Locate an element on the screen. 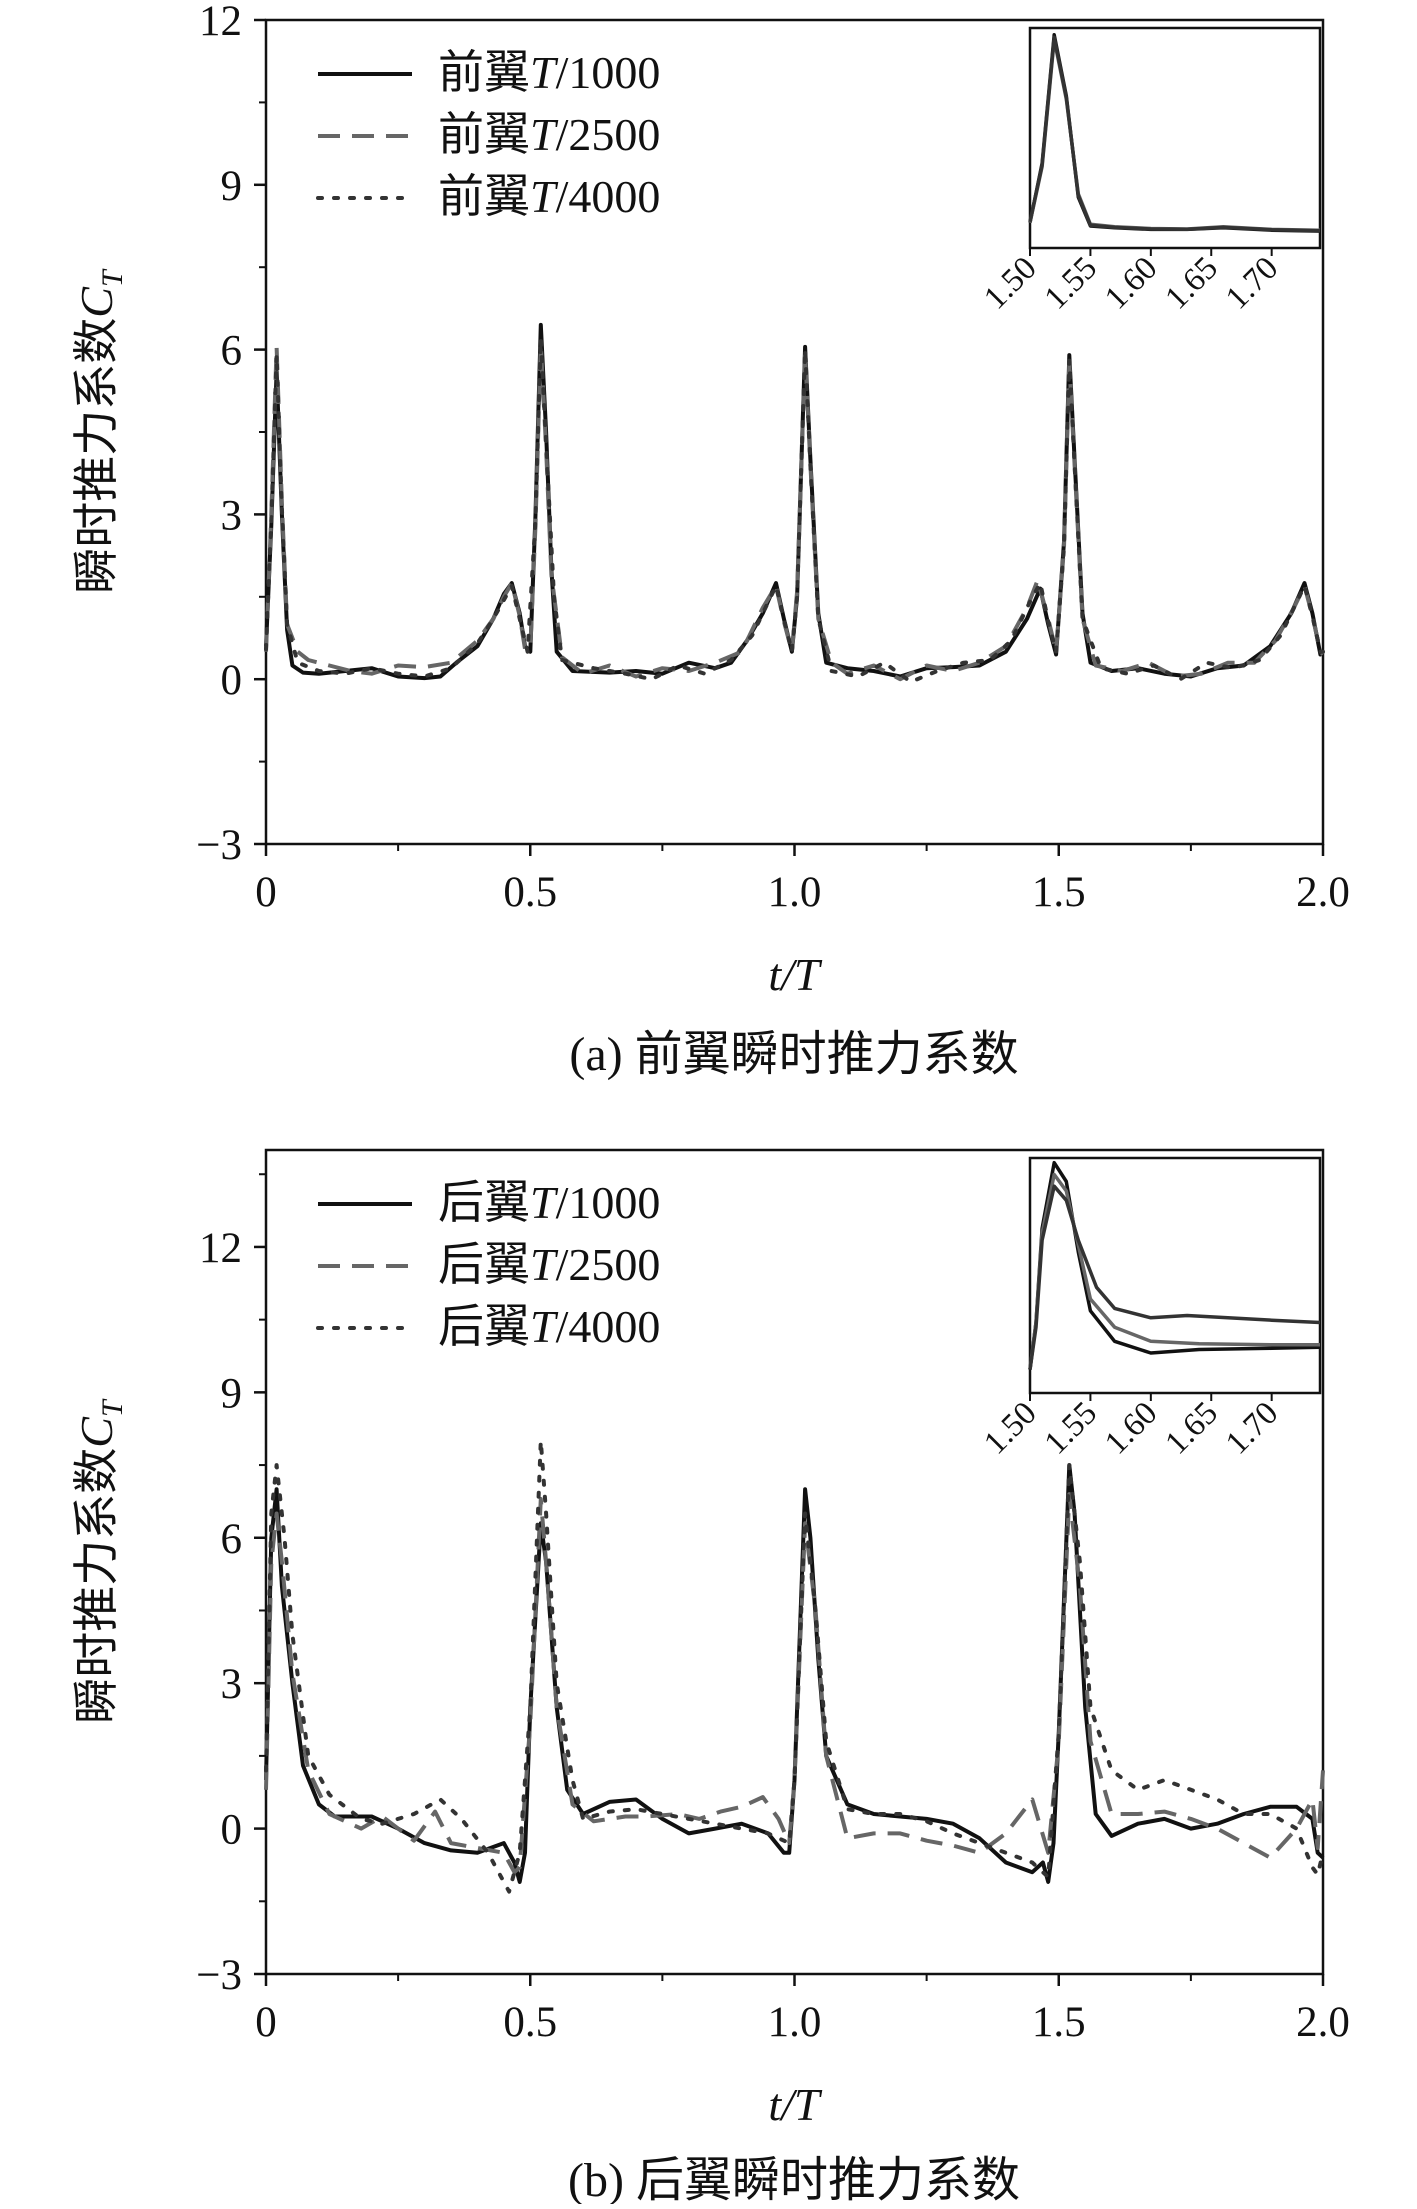 Image resolution: width=1417 pixels, height=2209 pixels. x-tick-label-a-0: 0 is located at coordinates (266, 892).